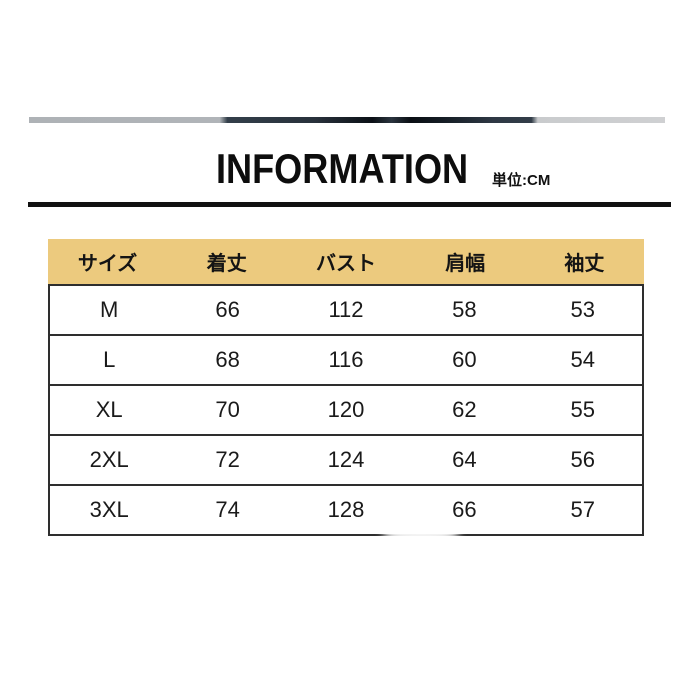 This screenshot has height=700, width=700. I want to click on cell-length: 68, so click(227, 359).